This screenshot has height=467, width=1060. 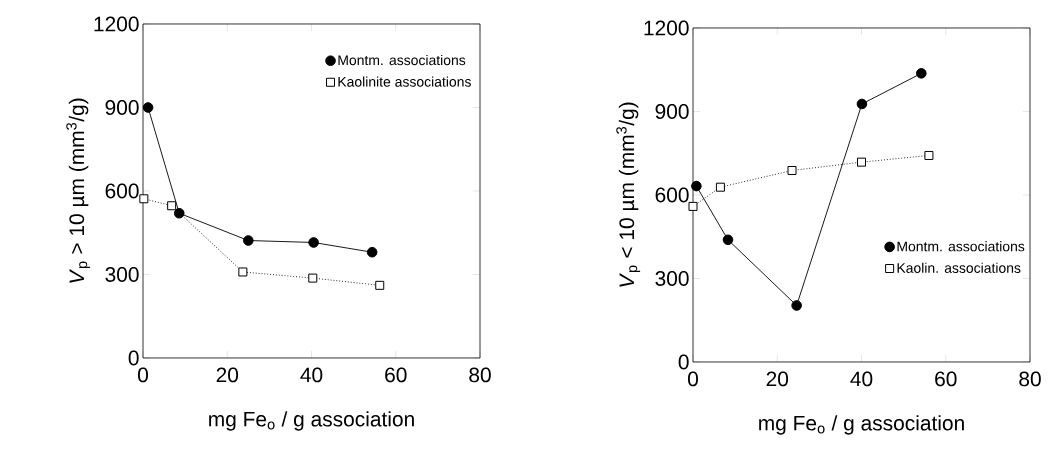 What do you see at coordinates (404, 81) in the screenshot?
I see `legend-label: Kaolinite associations` at bounding box center [404, 81].